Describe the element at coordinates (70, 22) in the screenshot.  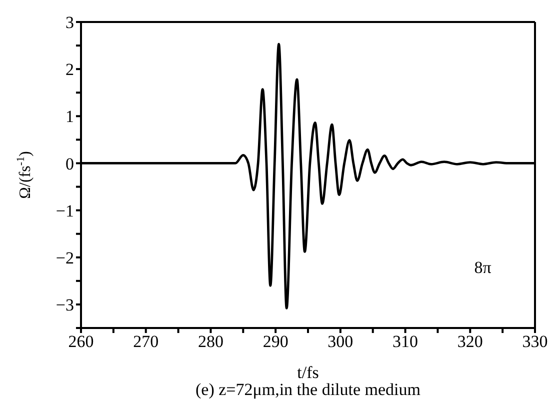
I see `y-tick-label: 3` at that location.